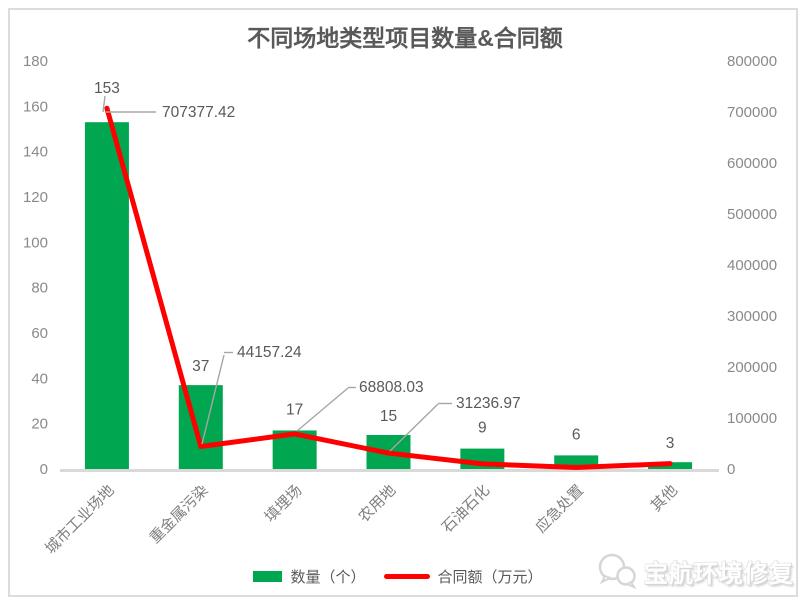 This screenshot has width=810, height=608. What do you see at coordinates (406, 576) in the screenshot?
I see `legend-line-swatch-icon` at bounding box center [406, 576].